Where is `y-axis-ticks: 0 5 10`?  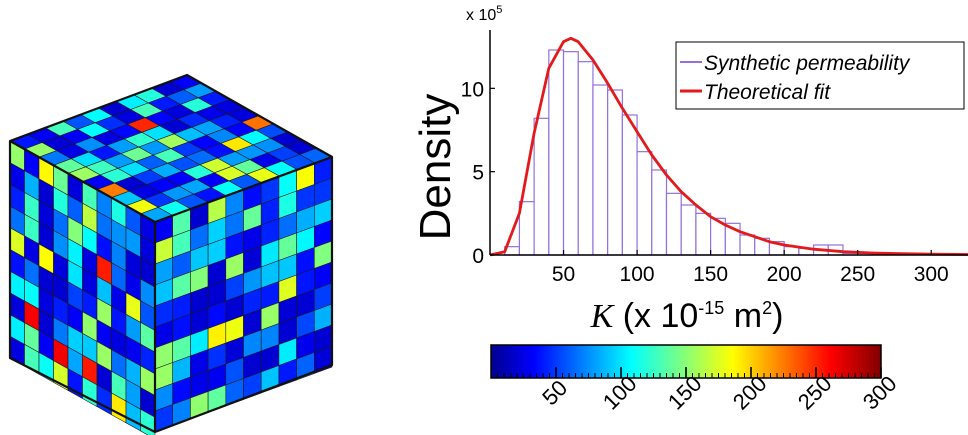 y-axis-ticks: 0 5 10 is located at coordinates (478, 173).